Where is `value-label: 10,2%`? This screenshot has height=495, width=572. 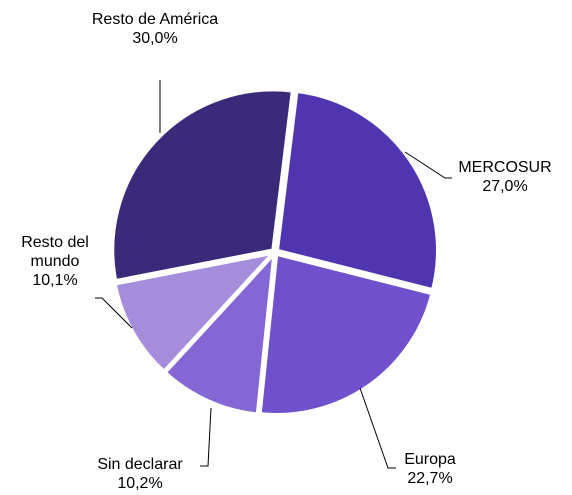
value-label: 10,2% is located at coordinates (140, 483).